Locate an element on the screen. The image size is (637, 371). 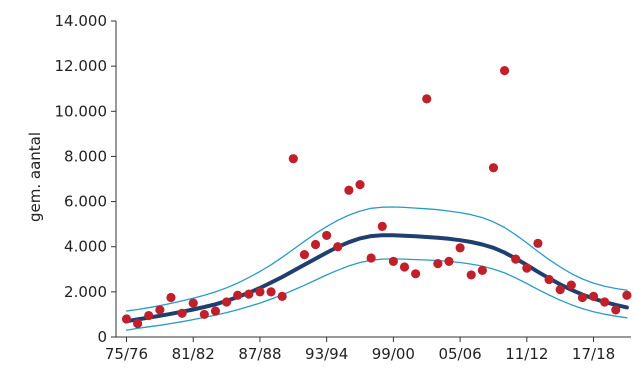
x-tick-label: 05/06 is located at coordinates (459, 354).